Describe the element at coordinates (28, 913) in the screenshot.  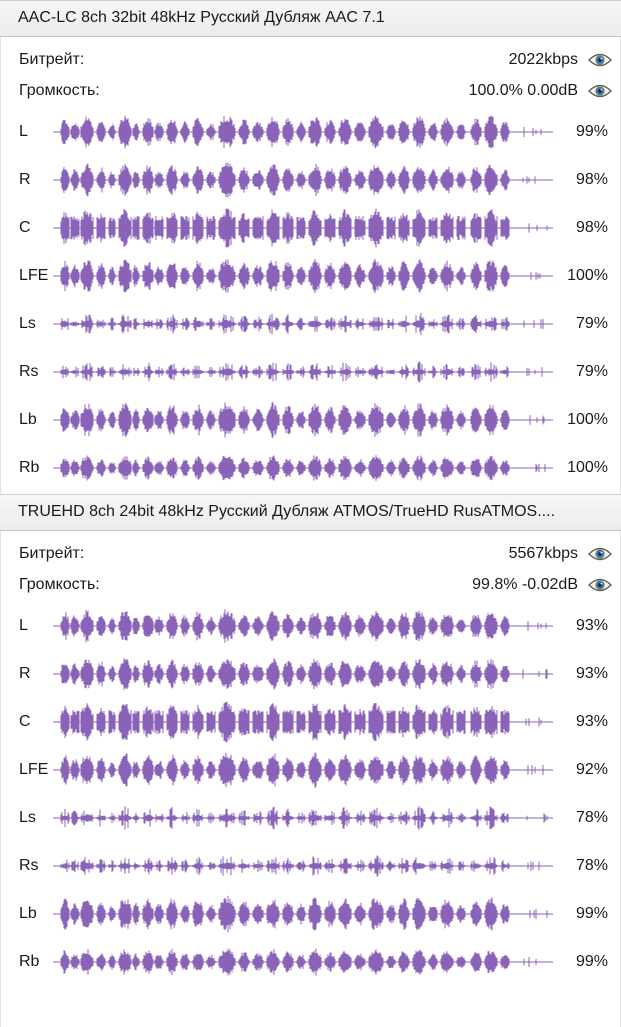
I see `channel-name: Lb` at that location.